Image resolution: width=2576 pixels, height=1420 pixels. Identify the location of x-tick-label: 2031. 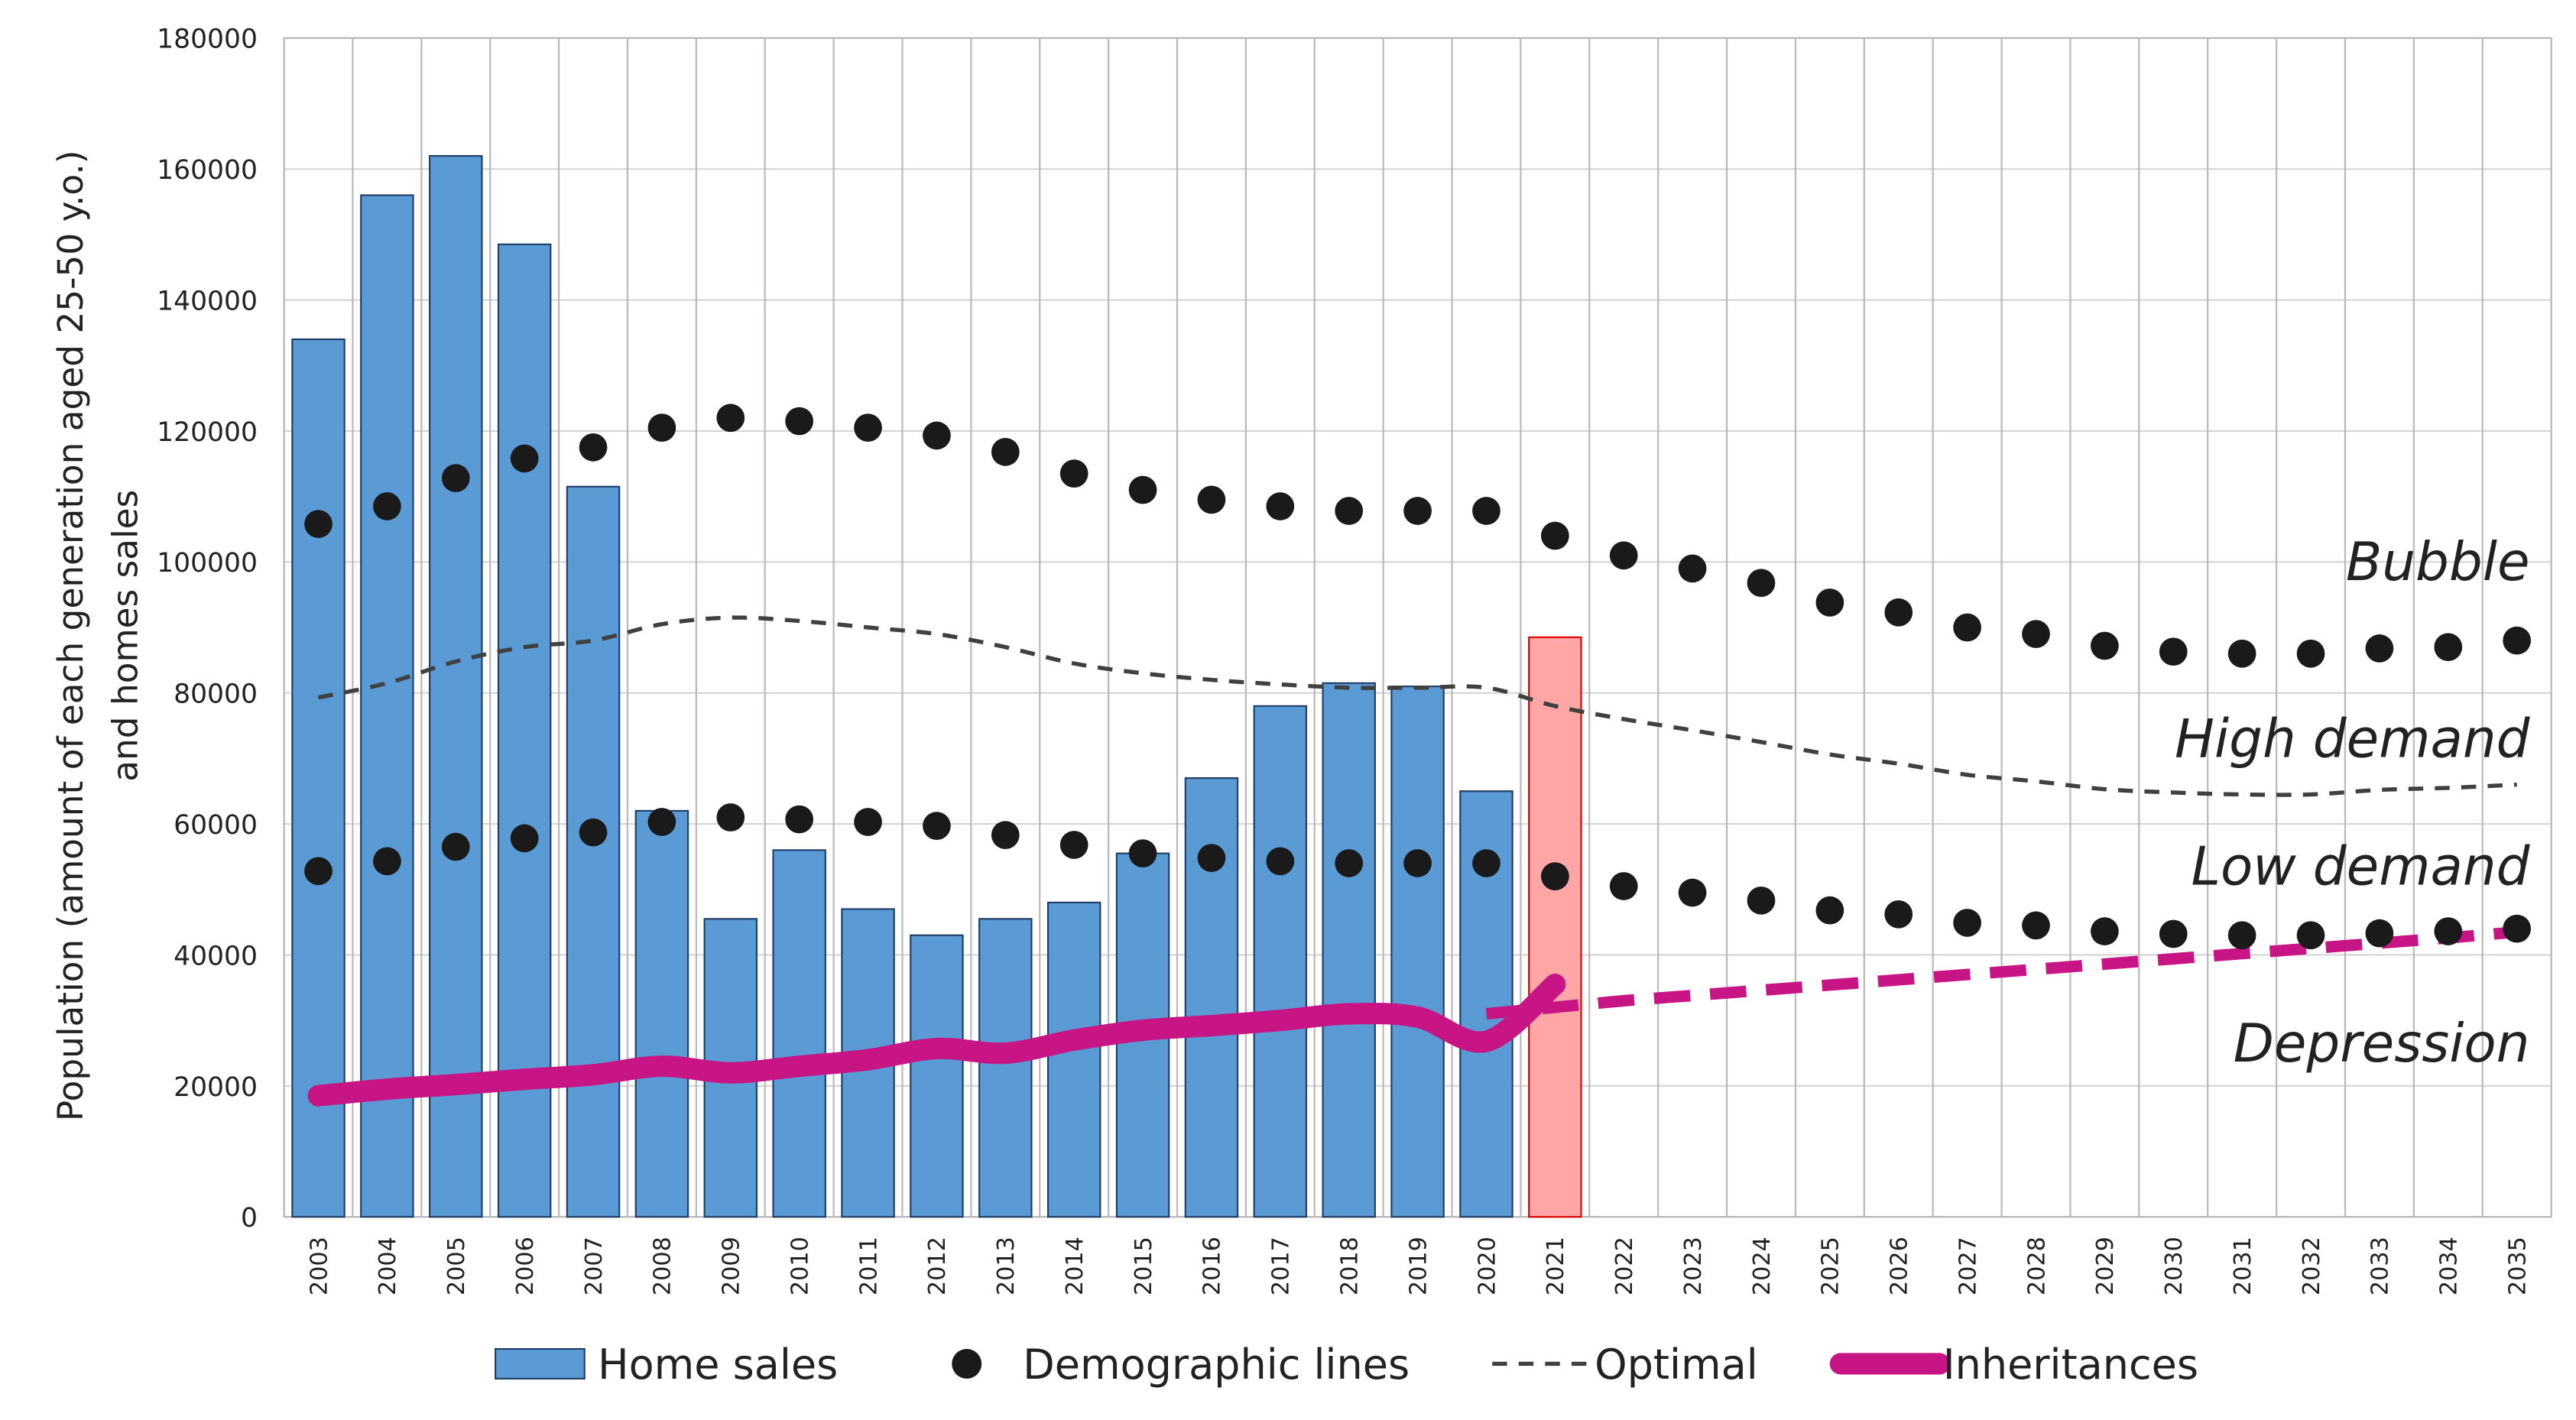
(2243, 1266).